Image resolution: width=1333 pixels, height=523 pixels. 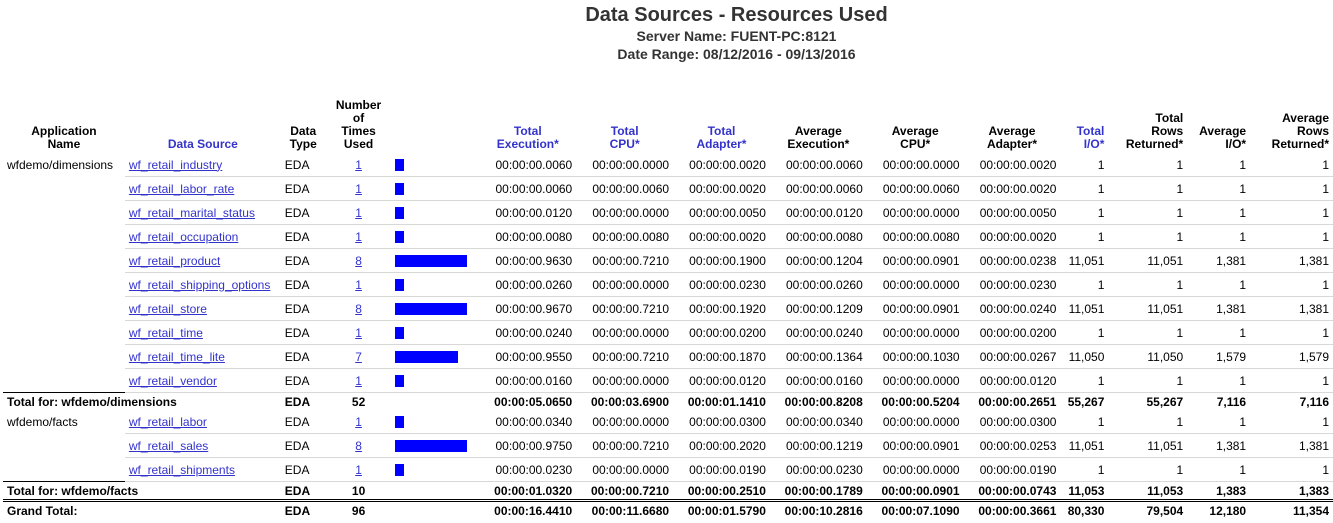 I want to click on times-used-cell: 8, so click(x=358, y=308).